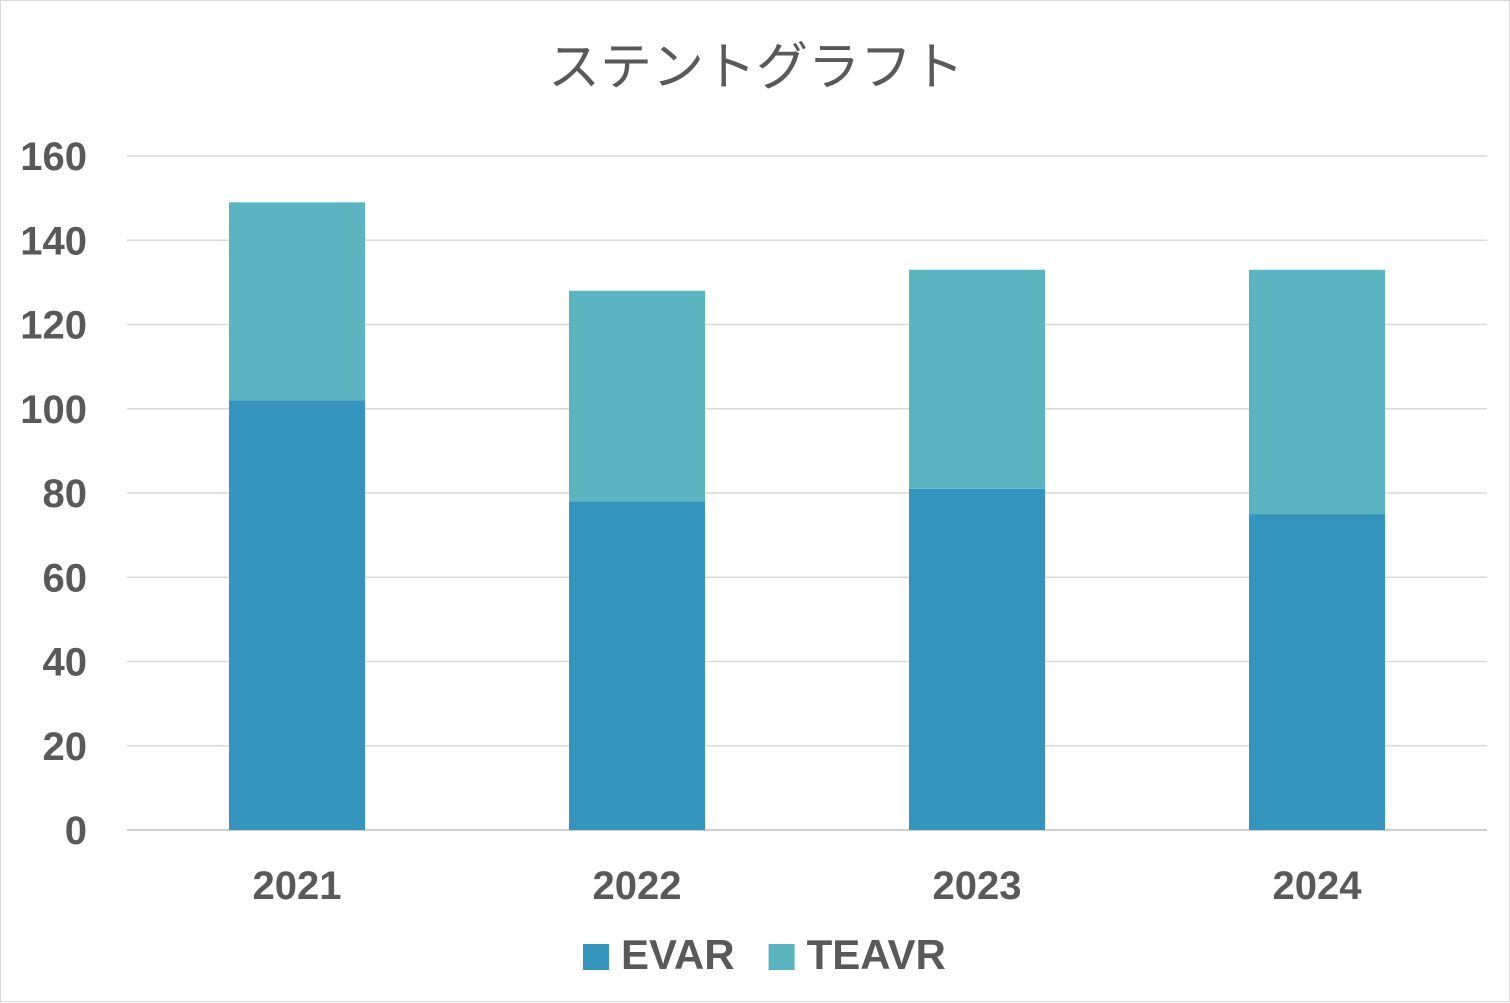 This screenshot has width=1510, height=1003. I want to click on bar-evar-2021, so click(297, 615).